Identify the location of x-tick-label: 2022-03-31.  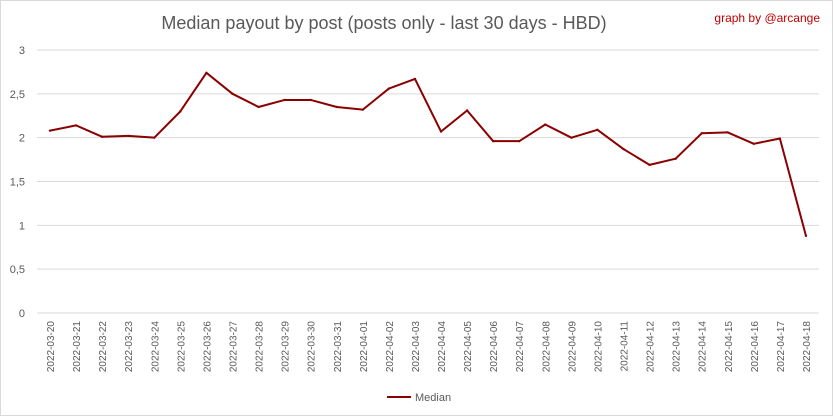
(338, 347).